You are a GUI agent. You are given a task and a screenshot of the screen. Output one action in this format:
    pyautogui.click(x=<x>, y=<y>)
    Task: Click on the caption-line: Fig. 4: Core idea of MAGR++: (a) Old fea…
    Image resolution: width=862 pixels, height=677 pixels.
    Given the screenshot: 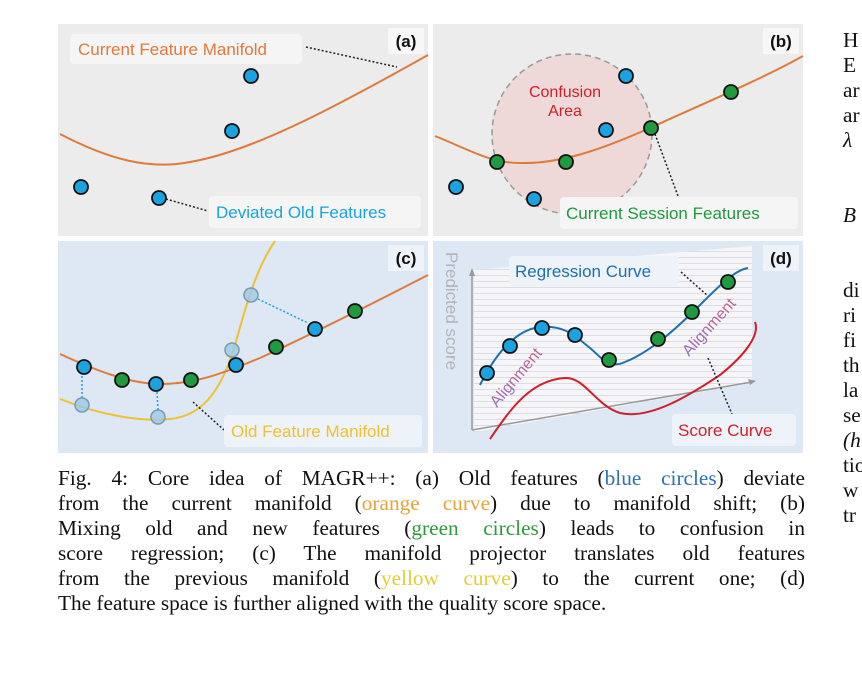 What is the action you would take?
    pyautogui.click(x=431, y=478)
    